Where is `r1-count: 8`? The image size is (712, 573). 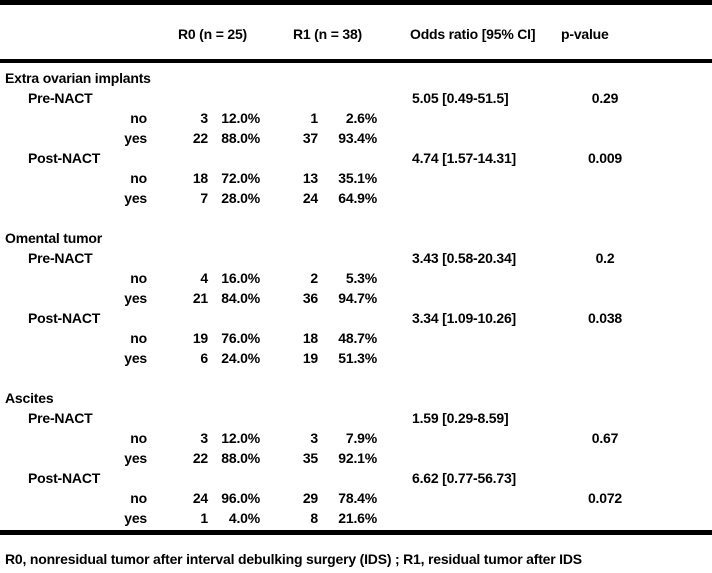
r1-count: 8 is located at coordinates (314, 518).